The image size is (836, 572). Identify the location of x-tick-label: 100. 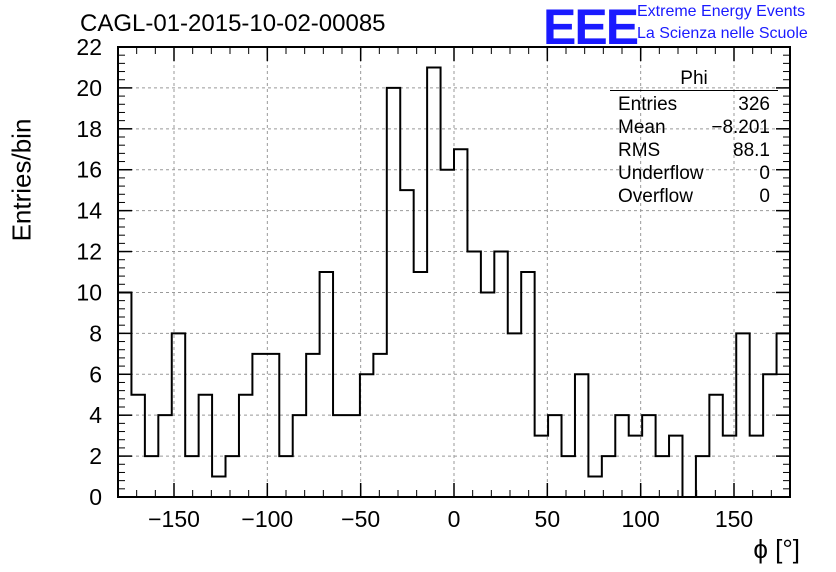
(640, 519).